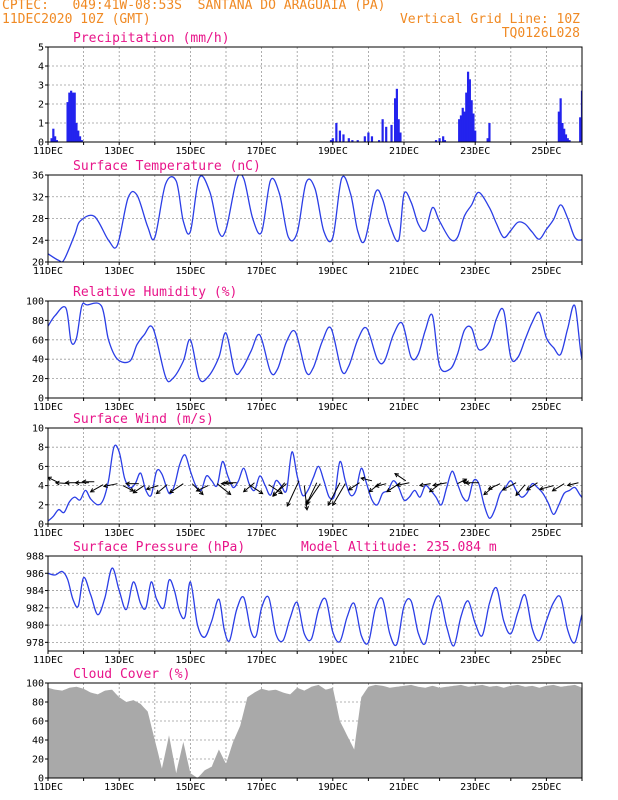 The height and width of the screenshot is (800, 618). Describe the element at coordinates (333, 407) in the screenshot. I see `humidity-xtick-label: 19DEC` at that location.